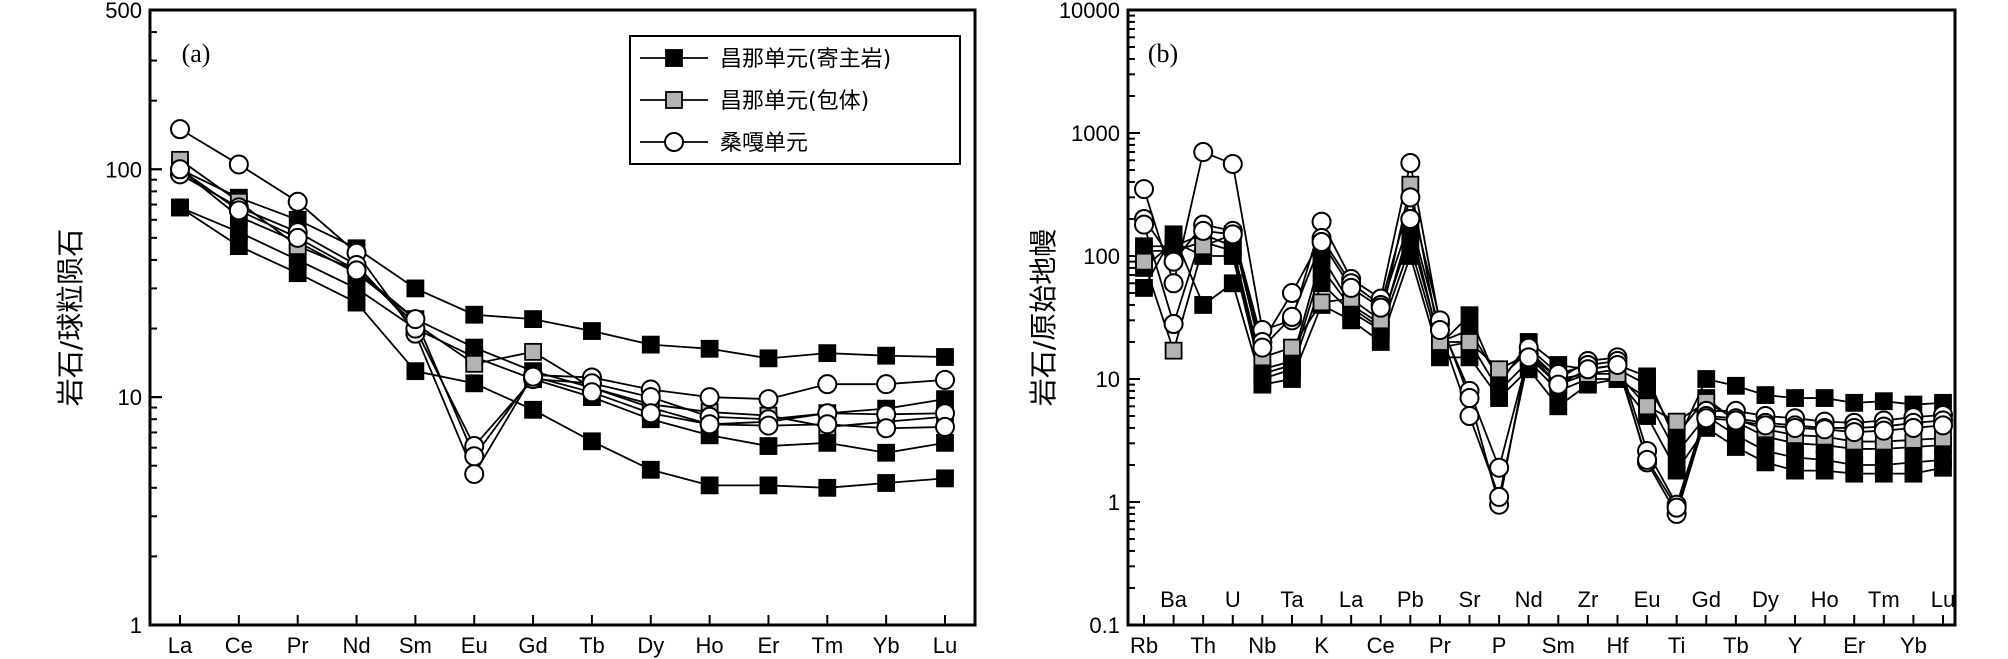  Describe the element at coordinates (794, 101) in the screenshot. I see `legend-label: 昌那单元(包体)` at that location.